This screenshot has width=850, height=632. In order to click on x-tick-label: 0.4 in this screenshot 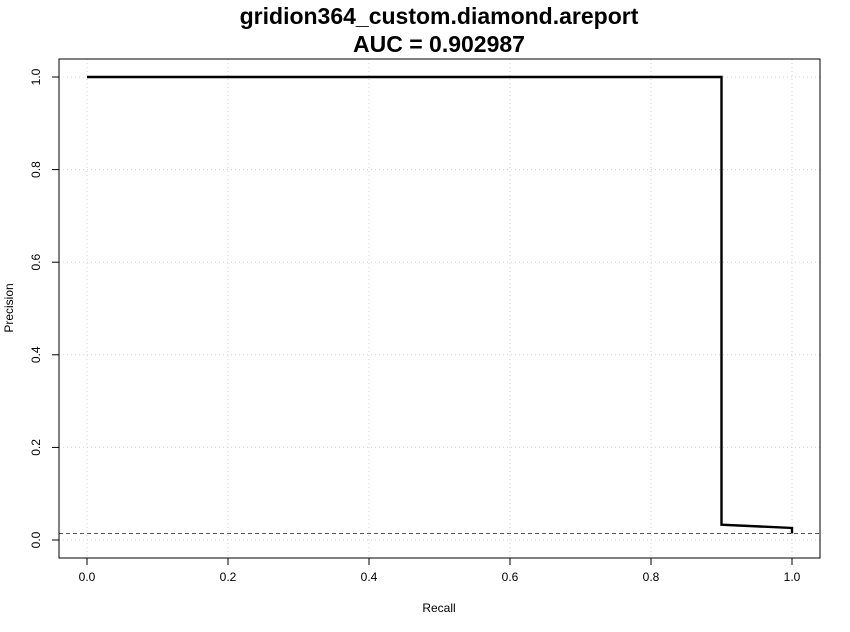, I will do `click(369, 577)`.